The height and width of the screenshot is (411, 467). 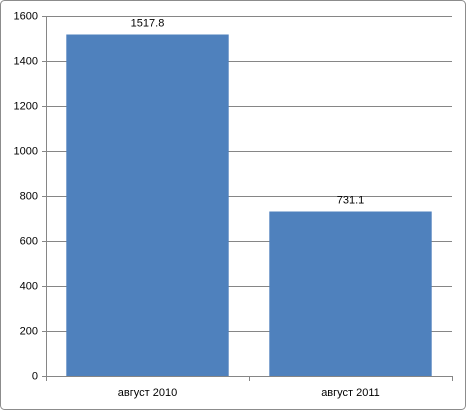 What do you see at coordinates (26, 151) in the screenshot?
I see `y-tick-label: 1000` at bounding box center [26, 151].